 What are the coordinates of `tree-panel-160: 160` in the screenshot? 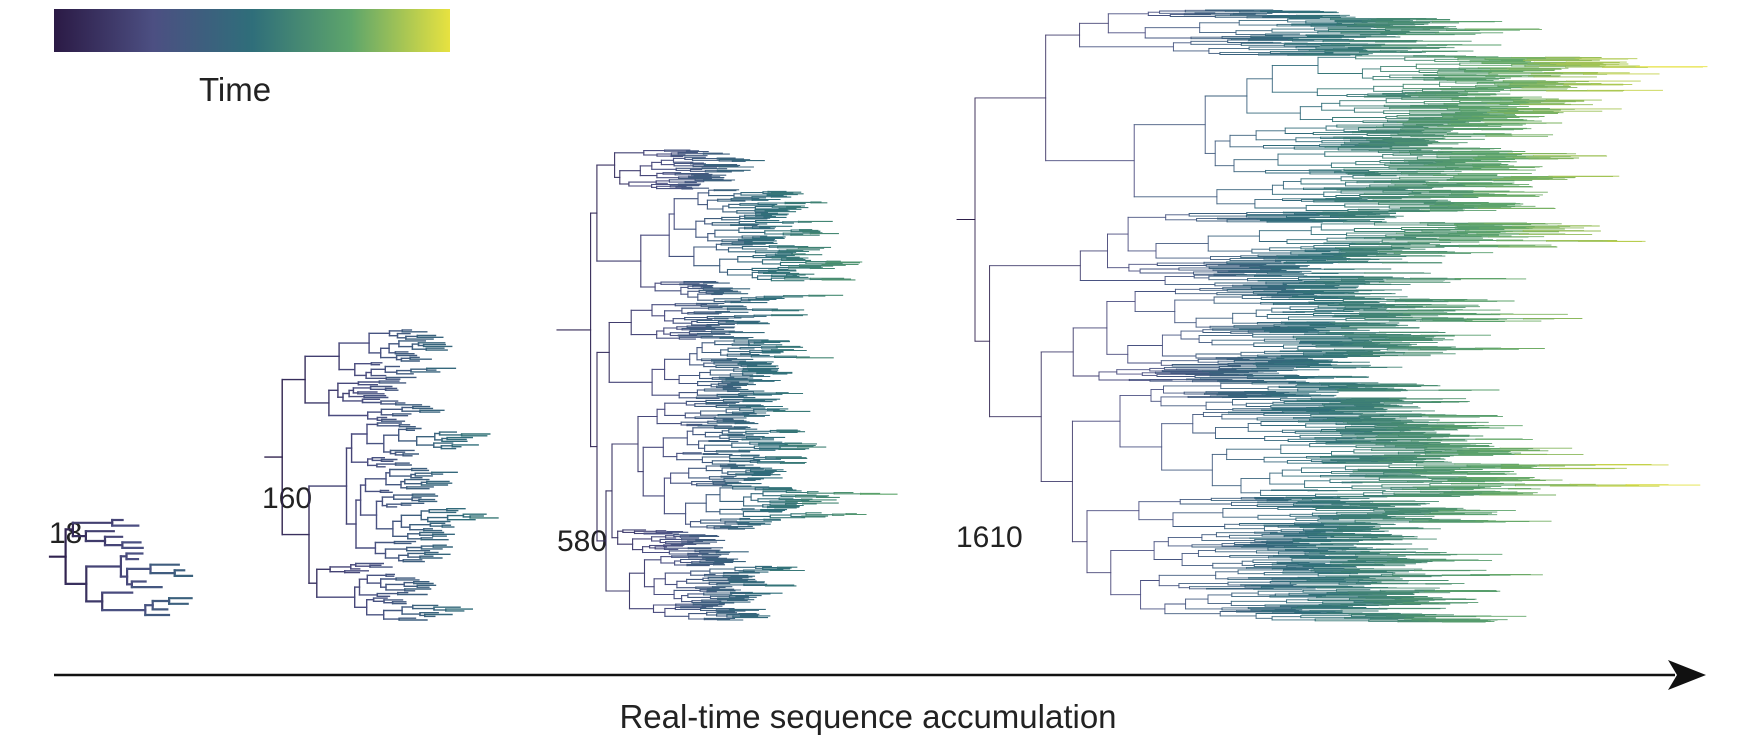 It's located at (380, 475).